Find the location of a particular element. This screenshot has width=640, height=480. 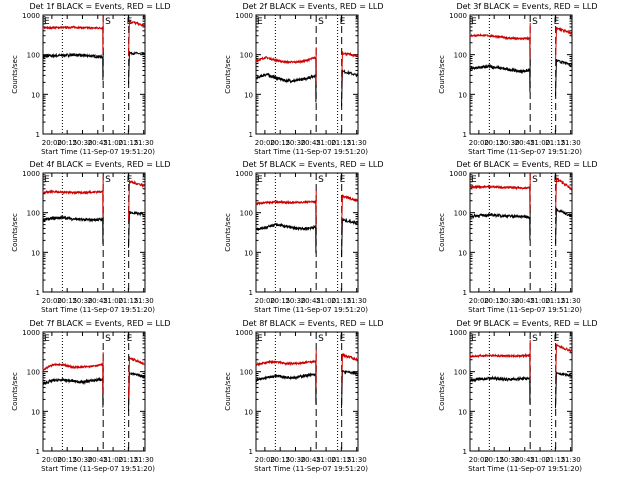

panel-title: Det 1f BLACK = Events, RED = LLD is located at coordinates (99, 6).